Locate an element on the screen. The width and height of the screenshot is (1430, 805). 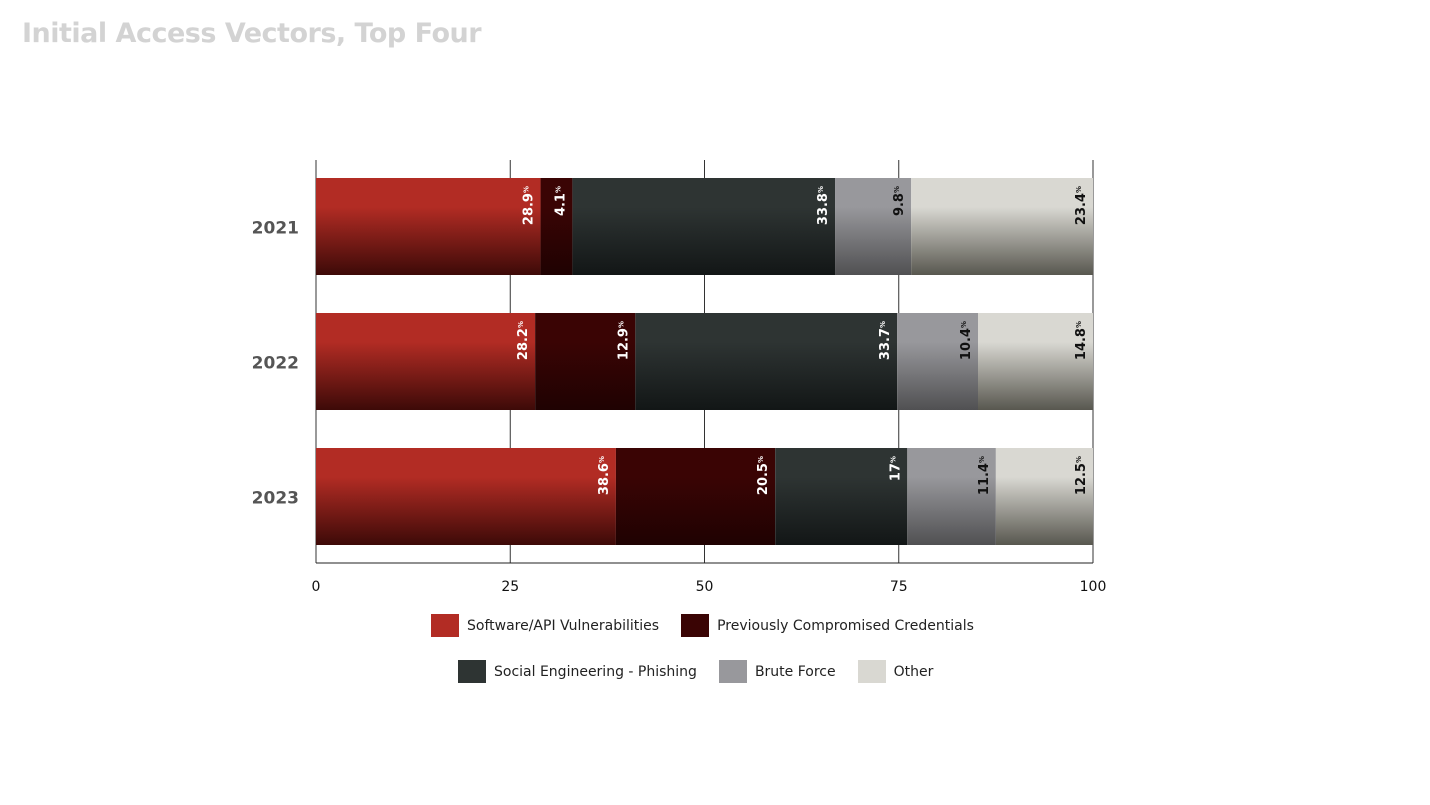
bar-2022-brute-force is located at coordinates (938, 361).